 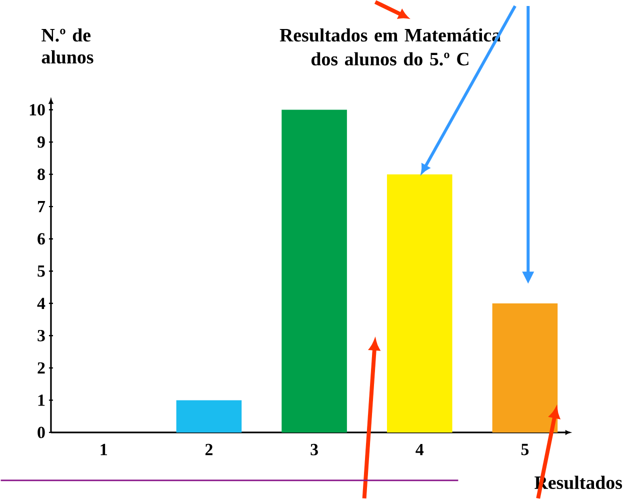 I want to click on y-tick-label: 5, so click(x=41, y=271).